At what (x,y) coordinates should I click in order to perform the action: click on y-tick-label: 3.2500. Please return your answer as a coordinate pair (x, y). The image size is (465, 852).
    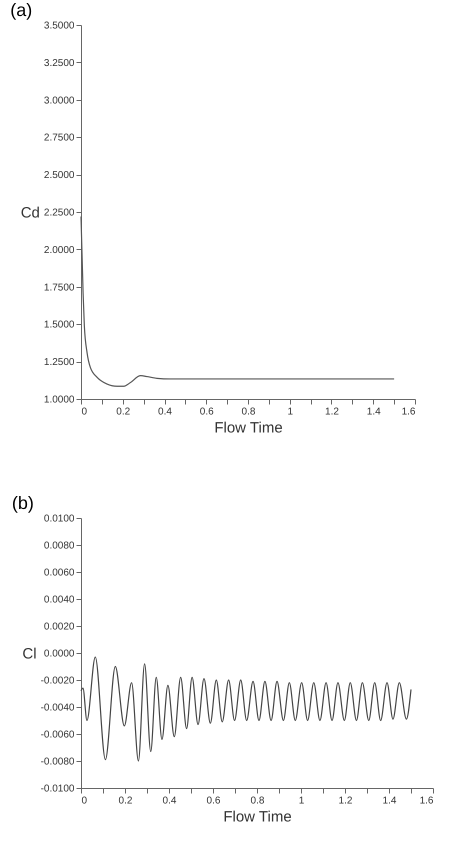
    Looking at the image, I should click on (59, 63).